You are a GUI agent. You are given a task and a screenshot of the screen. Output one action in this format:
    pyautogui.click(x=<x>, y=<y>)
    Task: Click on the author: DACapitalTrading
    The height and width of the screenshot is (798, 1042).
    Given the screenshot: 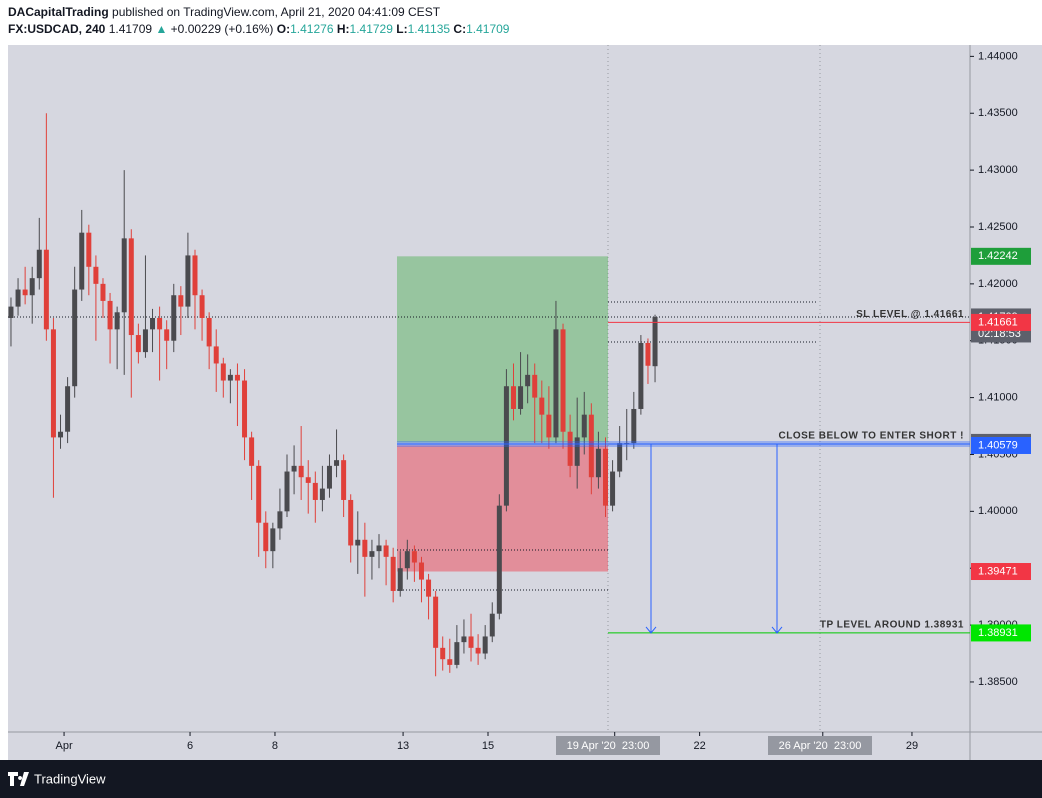 What is the action you would take?
    pyautogui.click(x=58, y=12)
    